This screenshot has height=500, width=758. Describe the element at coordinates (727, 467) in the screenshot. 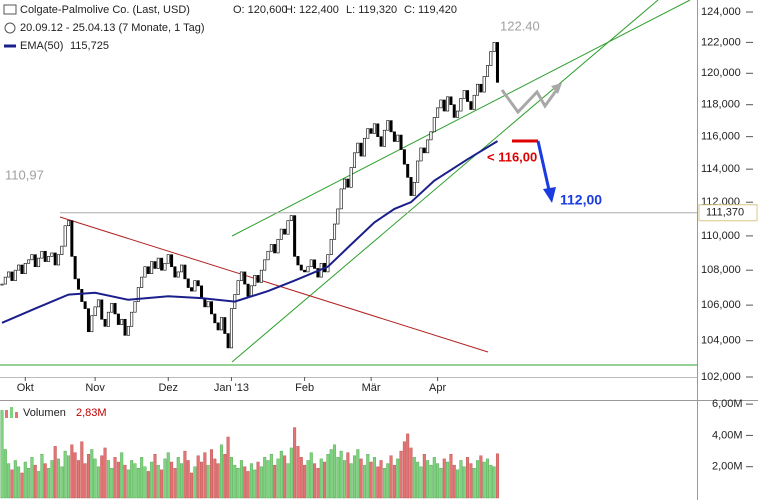

I see `y-tick-label: 2,00M` at that location.